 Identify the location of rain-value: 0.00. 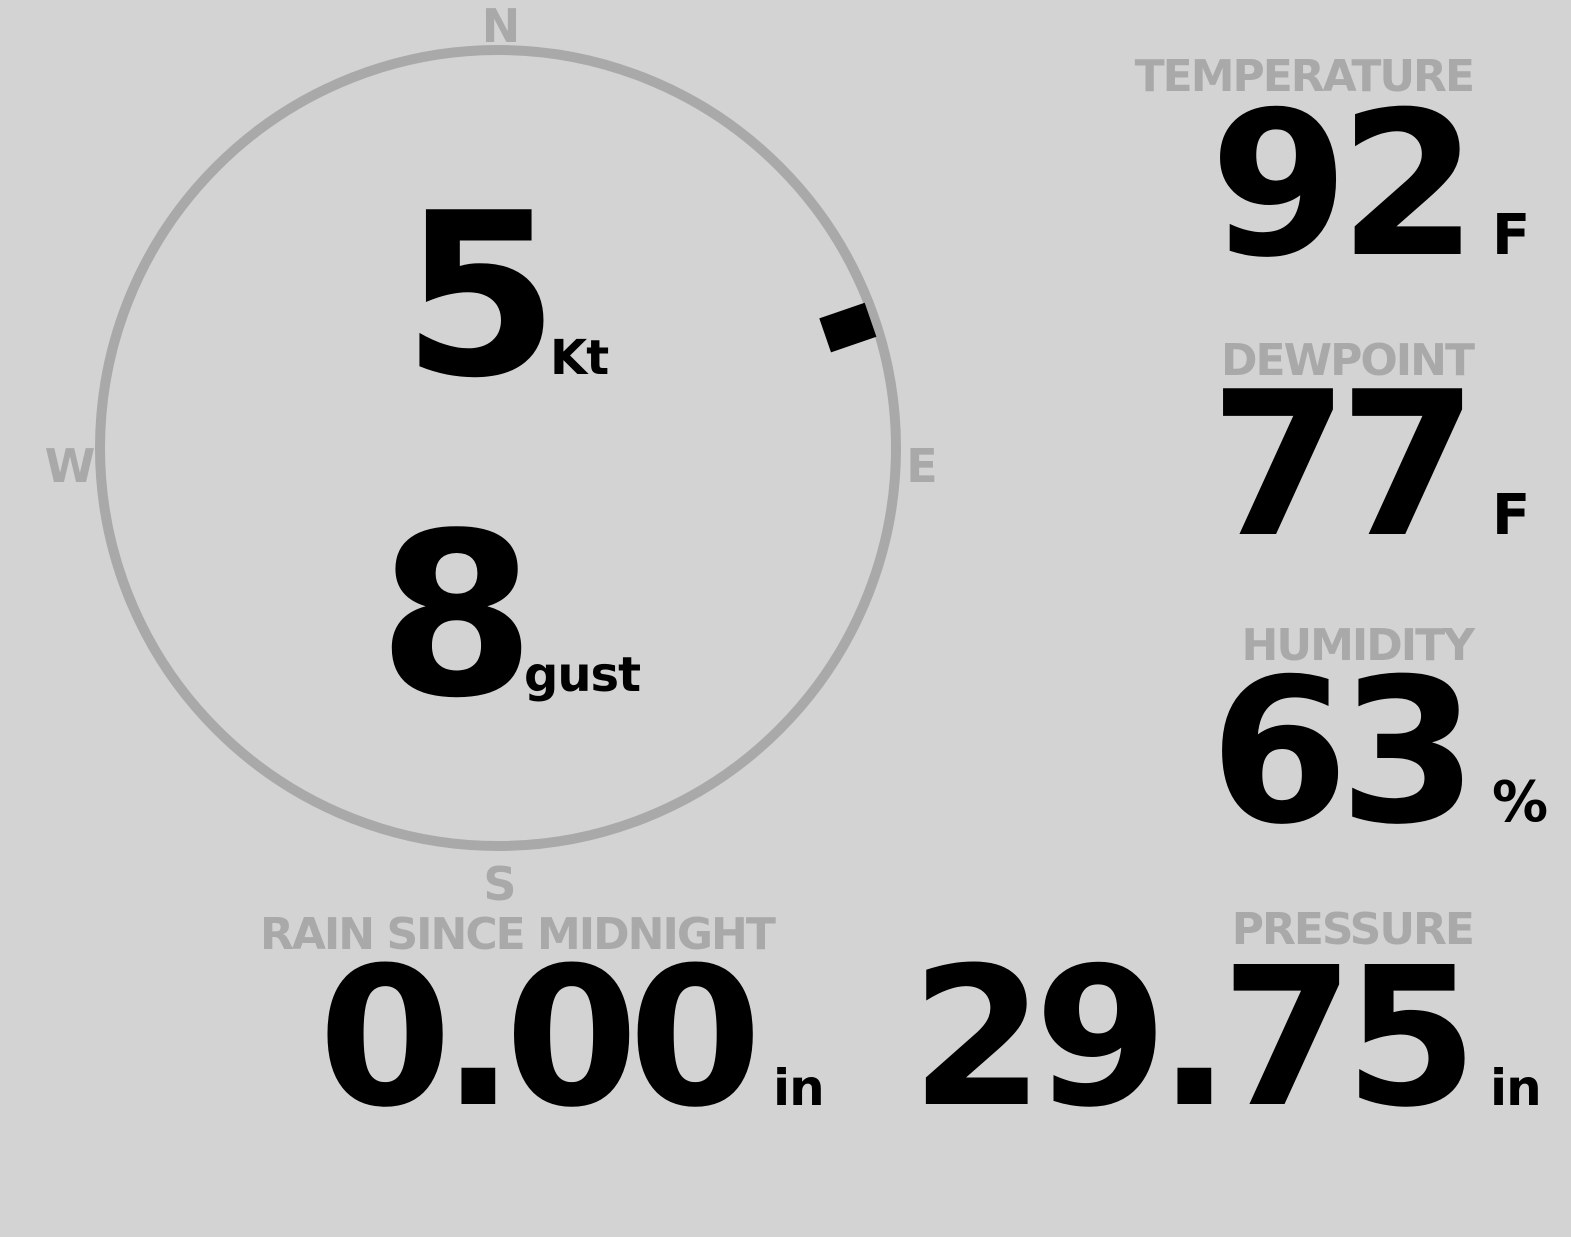
(540, 1038).